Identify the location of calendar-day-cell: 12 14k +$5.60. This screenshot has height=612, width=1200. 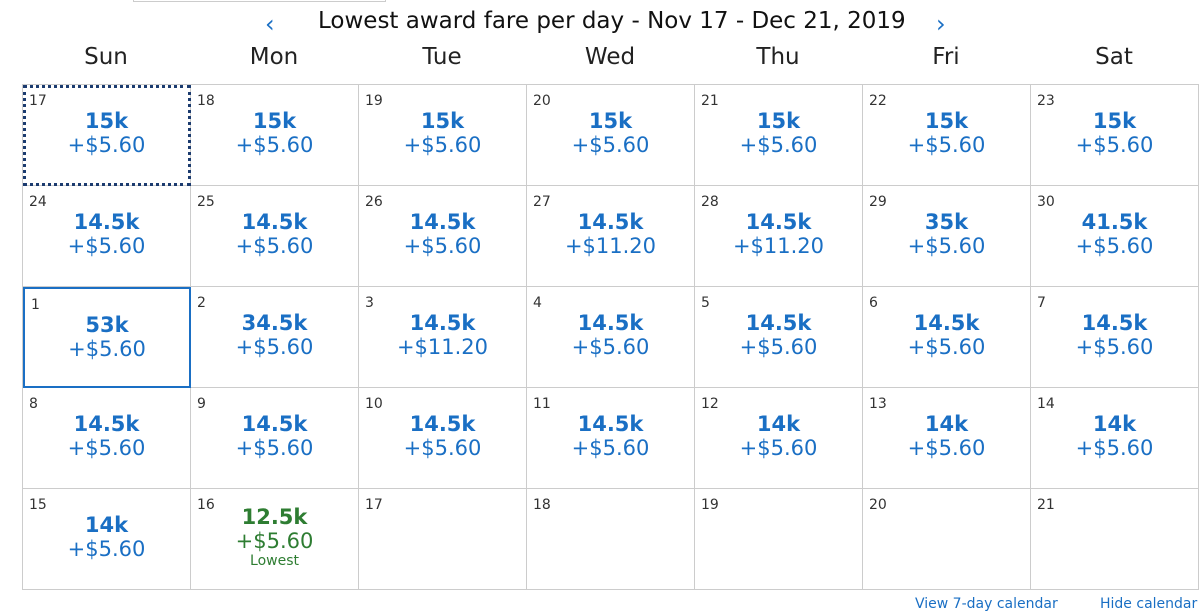
(779, 438).